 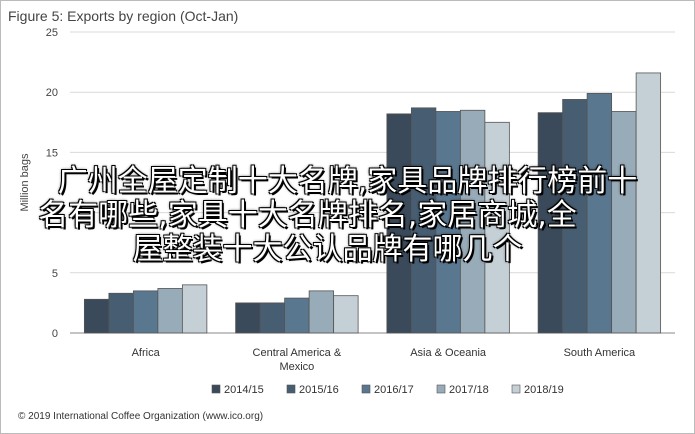 I want to click on overlay-line-3: 屋整装十大公认品牌有哪几个, so click(x=327, y=249).